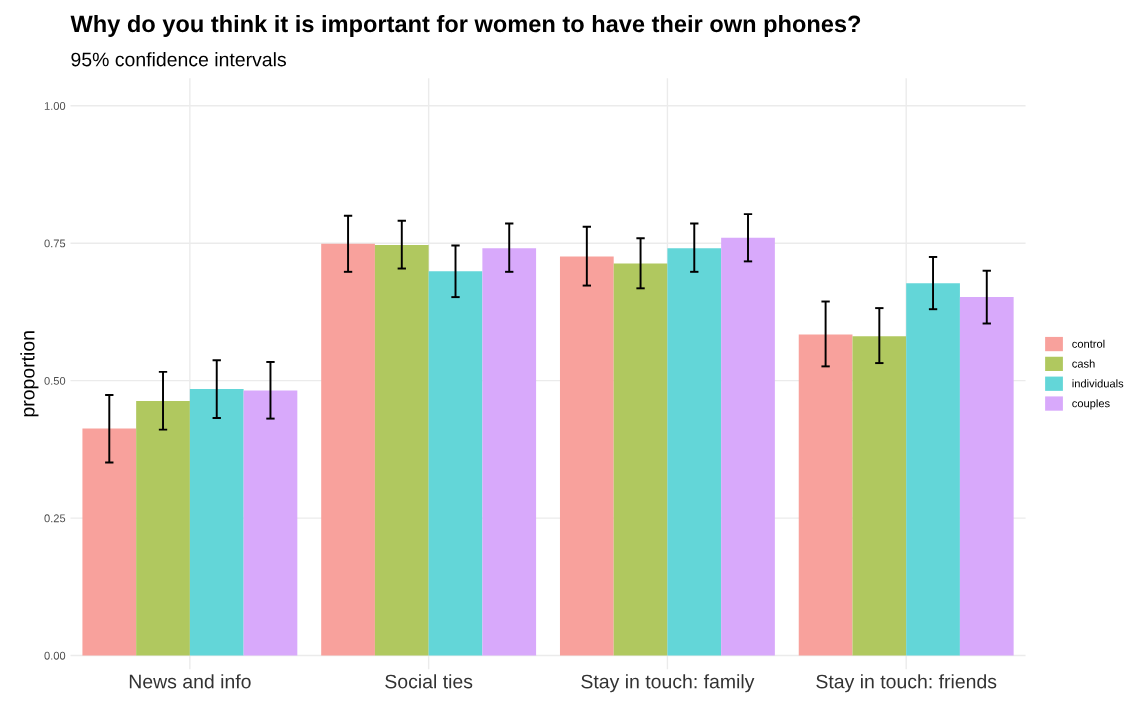  What do you see at coordinates (1083, 363) in the screenshot?
I see `legend-label: cash` at bounding box center [1083, 363].